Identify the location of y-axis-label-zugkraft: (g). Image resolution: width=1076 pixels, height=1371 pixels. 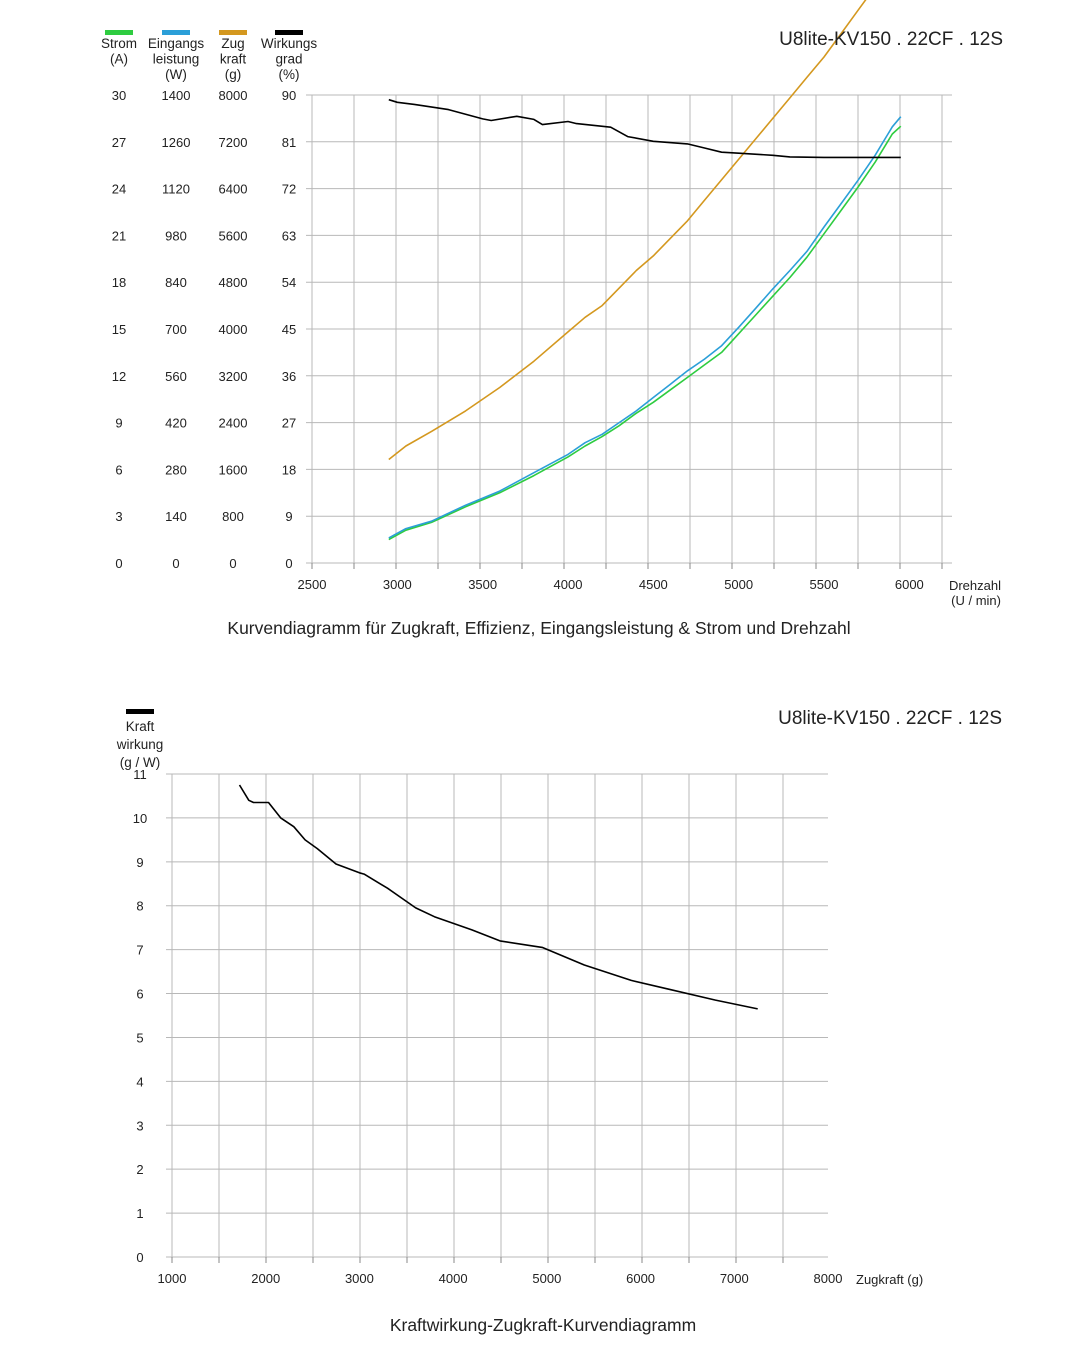
(233, 74).